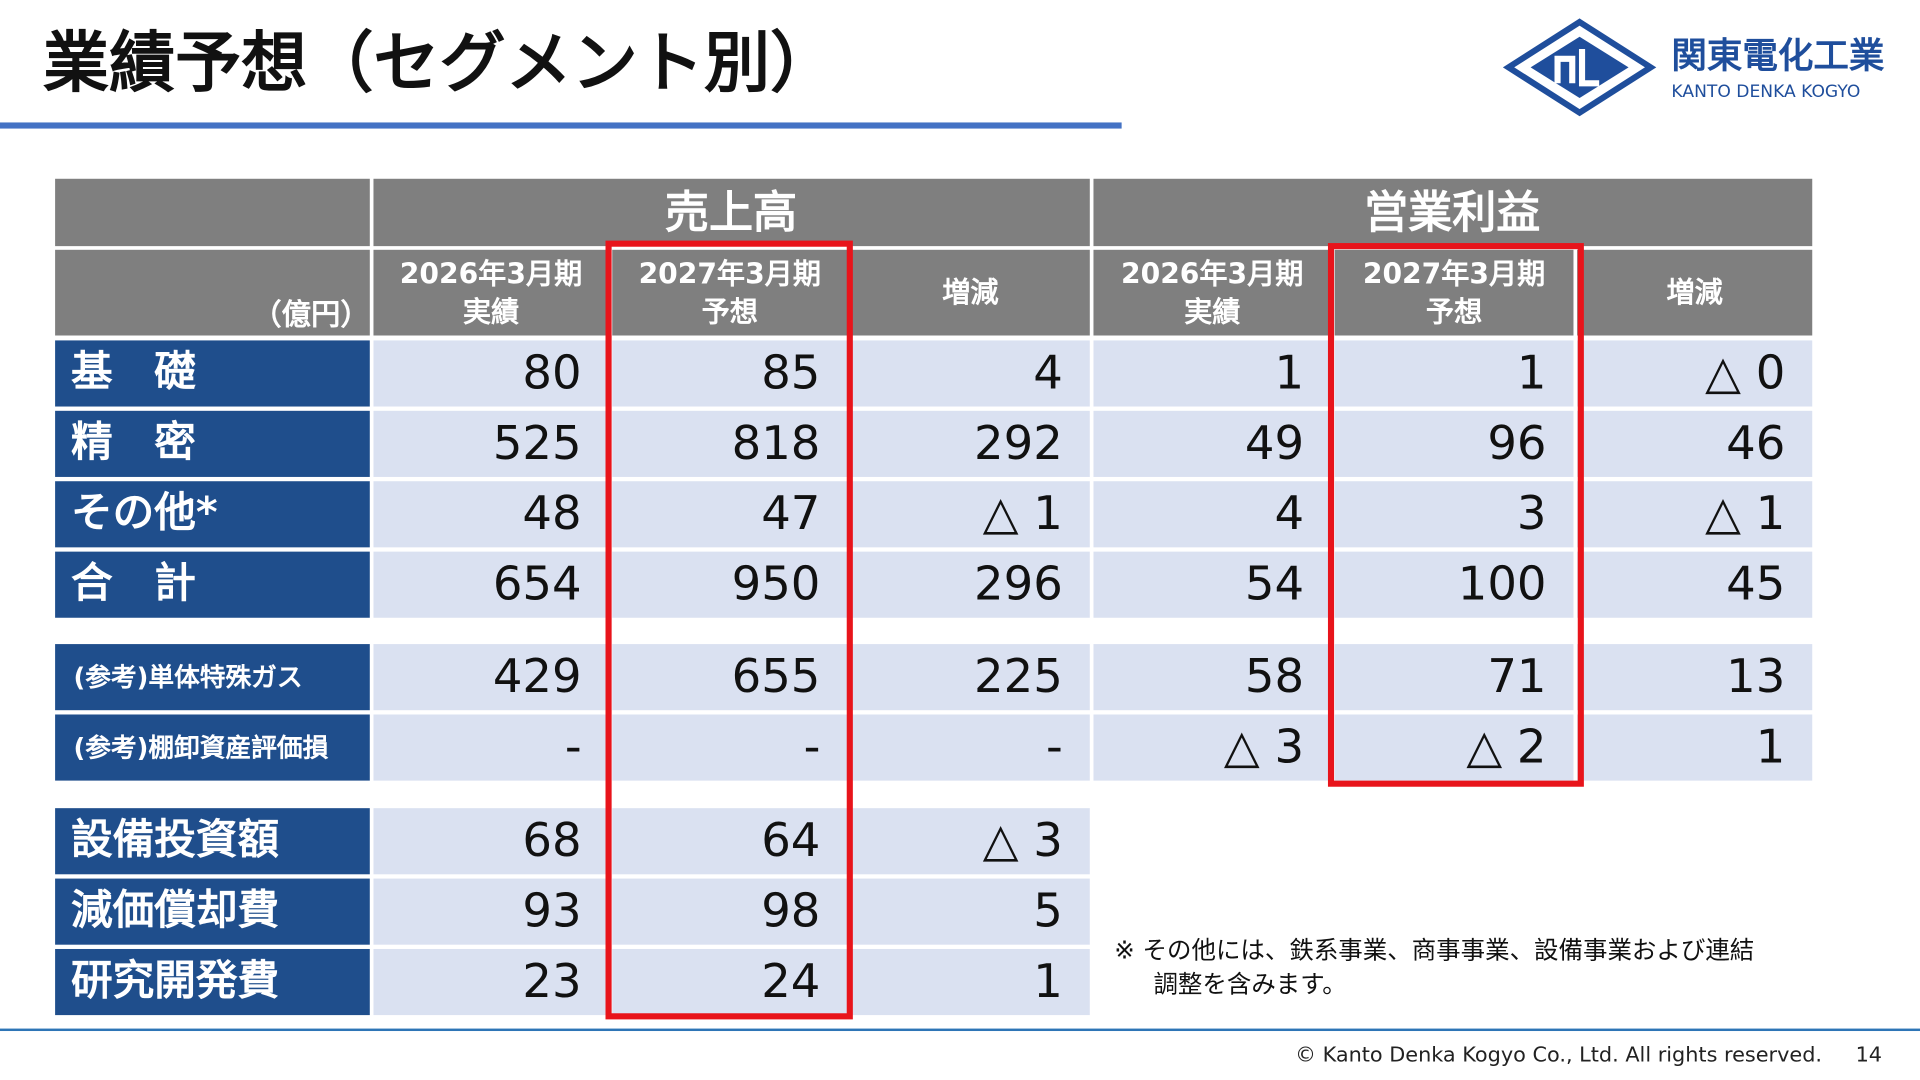 The width and height of the screenshot is (1920, 1080). Describe the element at coordinates (1869, 1055) in the screenshot. I see `page-number: 14` at that location.